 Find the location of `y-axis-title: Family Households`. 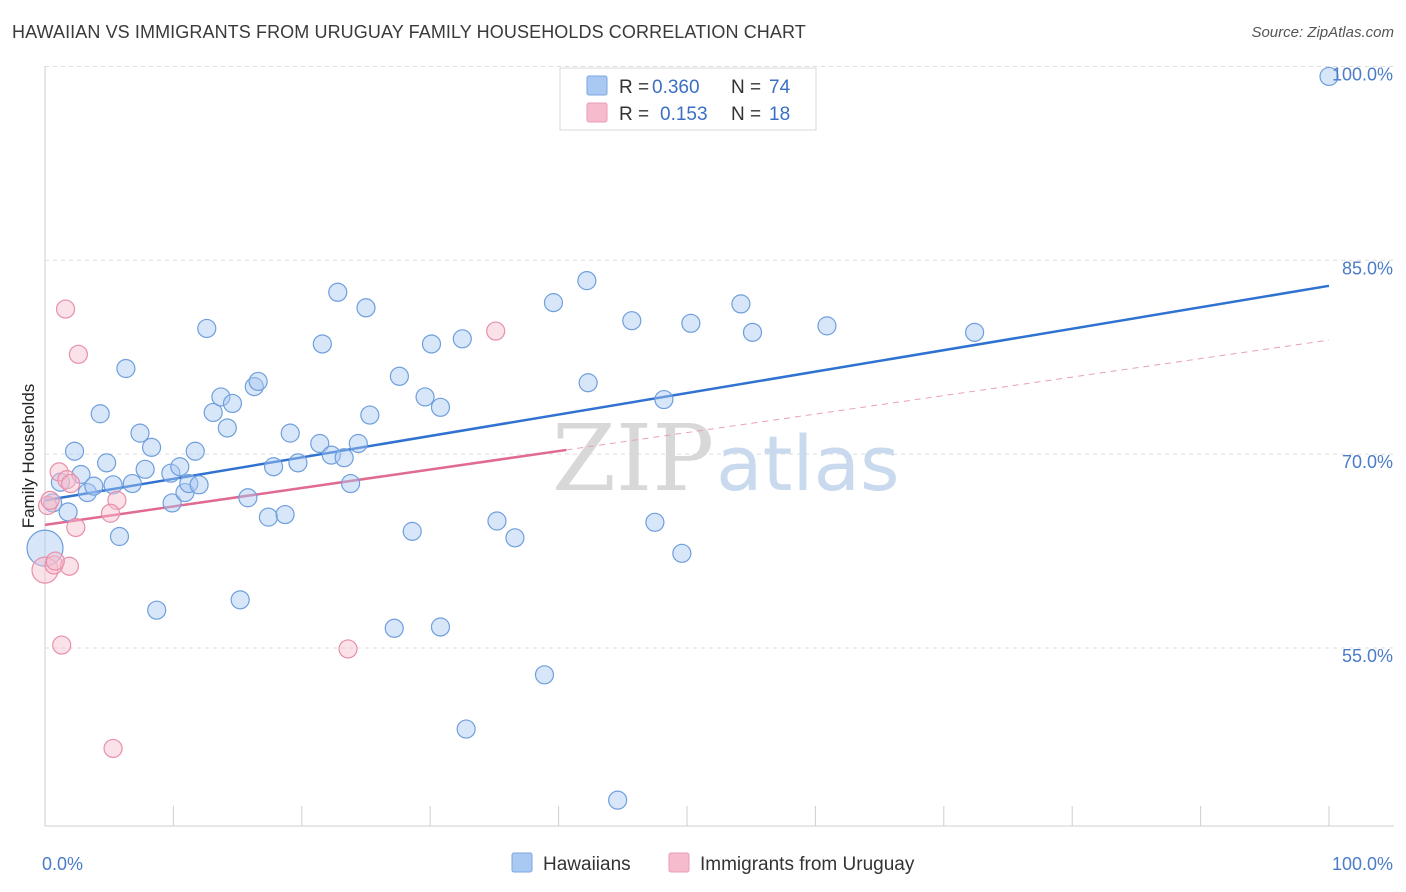

y-axis-title: Family Households is located at coordinates (28, 456).